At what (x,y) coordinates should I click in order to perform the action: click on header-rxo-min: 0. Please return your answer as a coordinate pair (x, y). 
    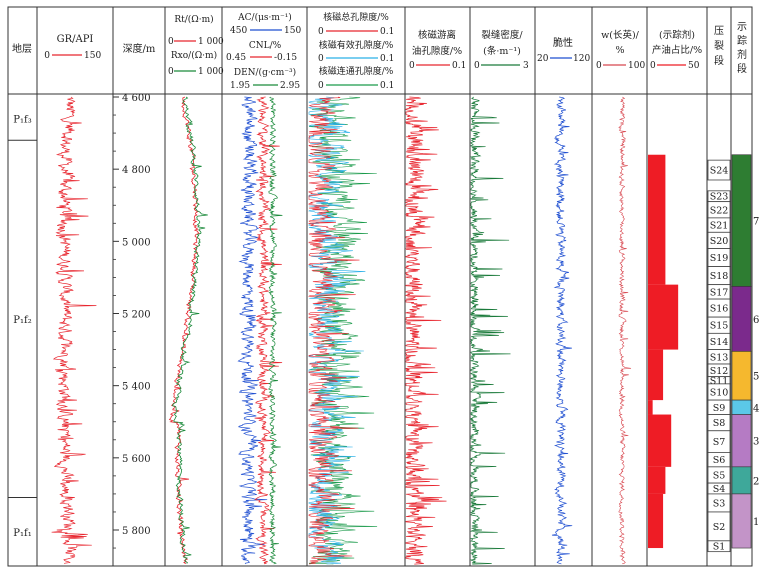
    Looking at the image, I should click on (171, 72).